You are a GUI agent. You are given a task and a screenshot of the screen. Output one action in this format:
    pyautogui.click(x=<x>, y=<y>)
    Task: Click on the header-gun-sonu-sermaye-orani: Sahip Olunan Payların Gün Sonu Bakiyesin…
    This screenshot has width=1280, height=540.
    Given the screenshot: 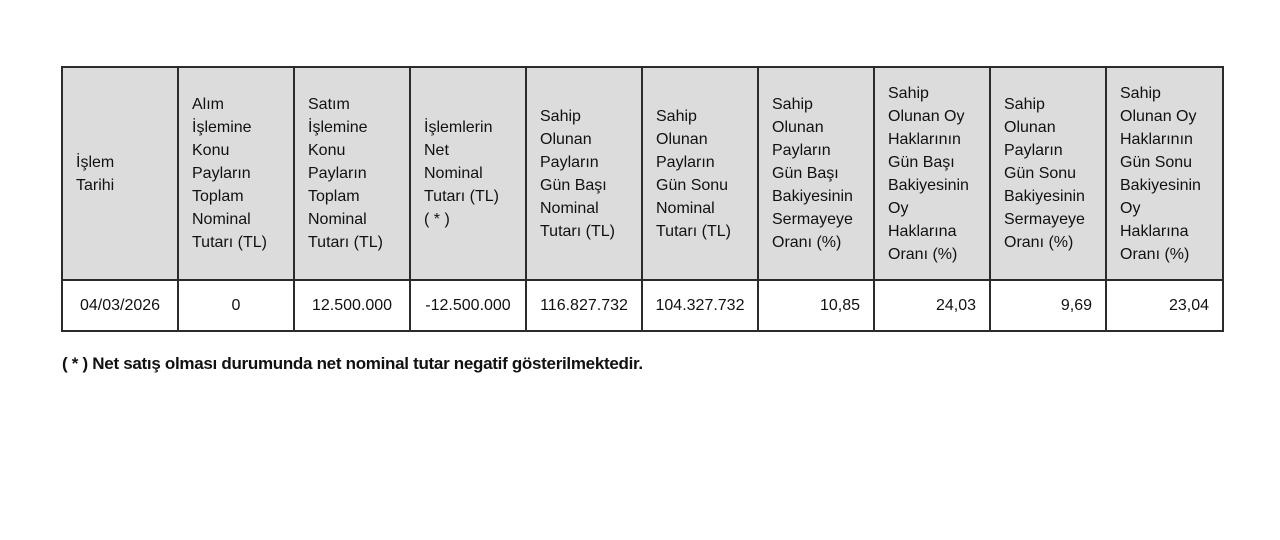 What is the action you would take?
    pyautogui.click(x=1048, y=173)
    